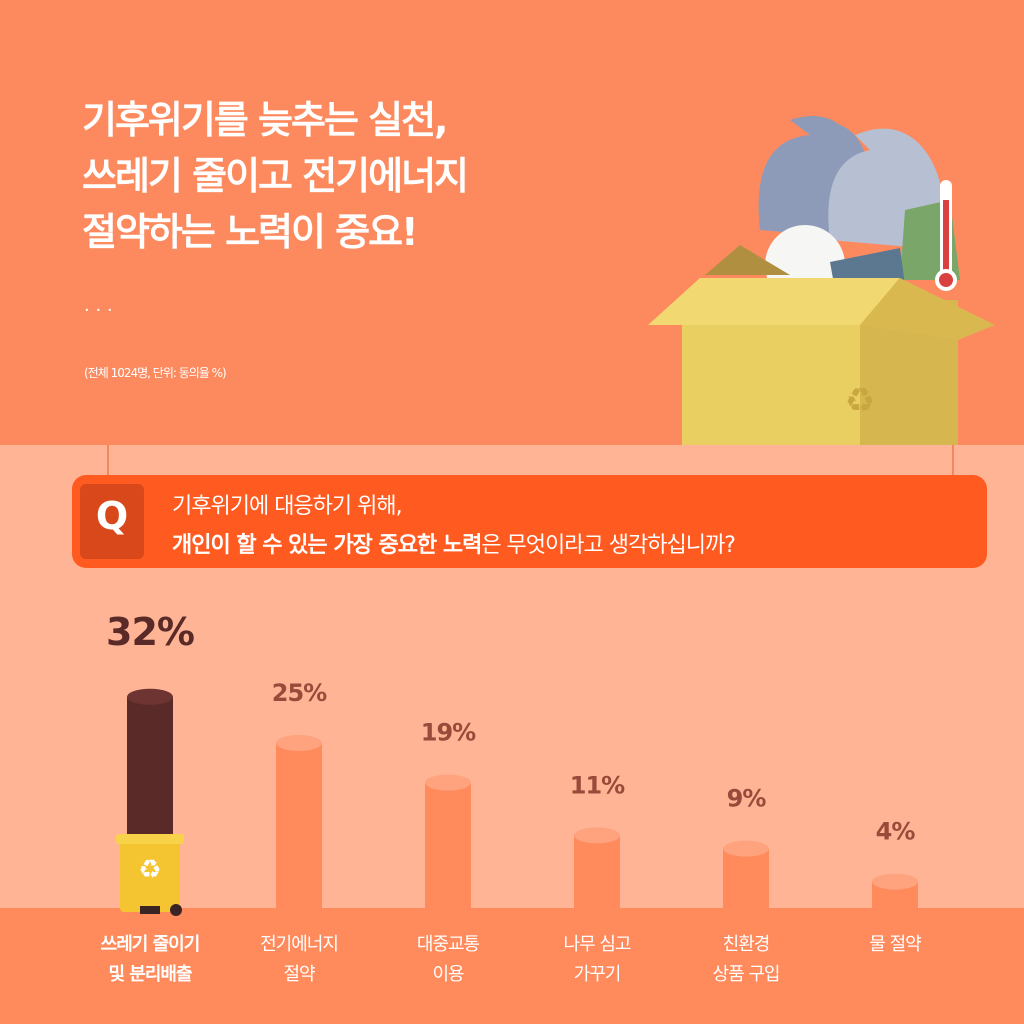 This screenshot has height=1024, width=1024. I want to click on category-label: 쓰레기 줄이기 및 분리배출, so click(150, 959).